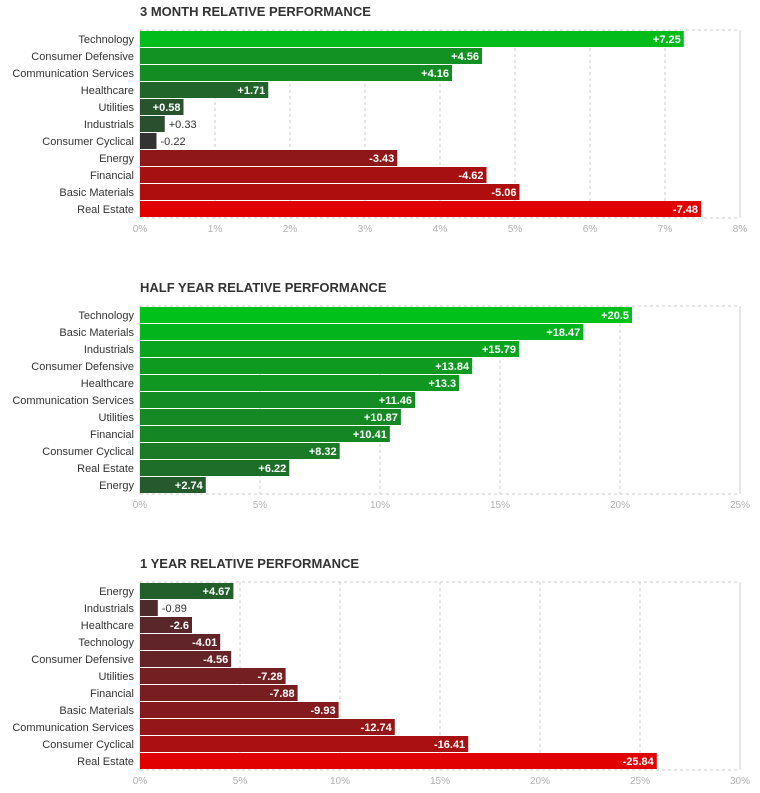 Image resolution: width=760 pixels, height=793 pixels. Describe the element at coordinates (323, 711) in the screenshot. I see `data-label: -9.93` at that location.